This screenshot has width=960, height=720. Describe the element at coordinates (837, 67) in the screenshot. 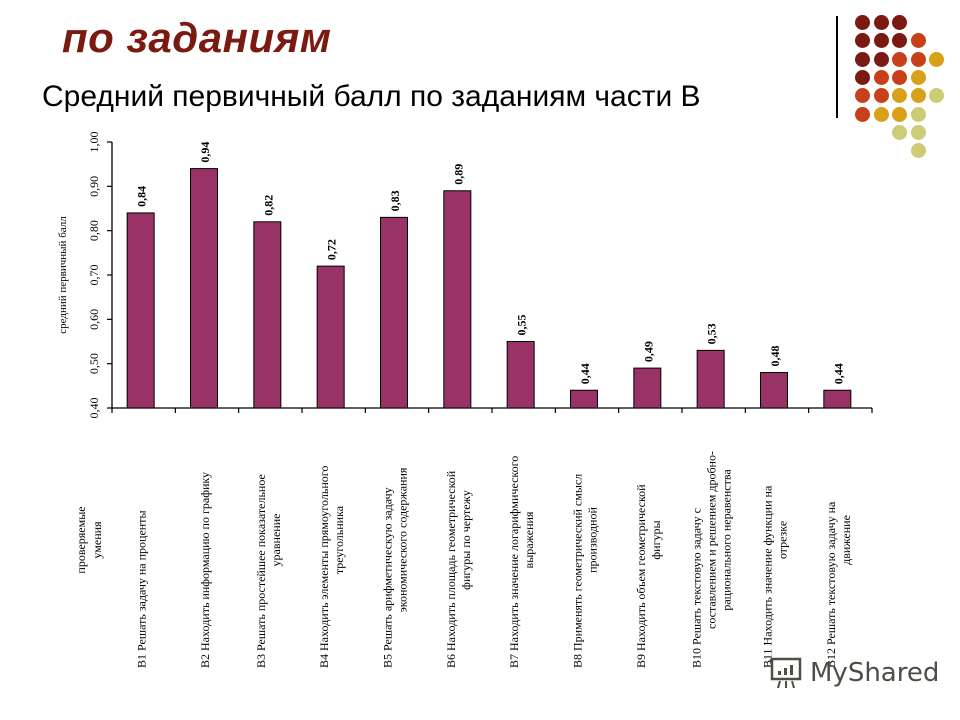

I see `decorative-divider` at that location.